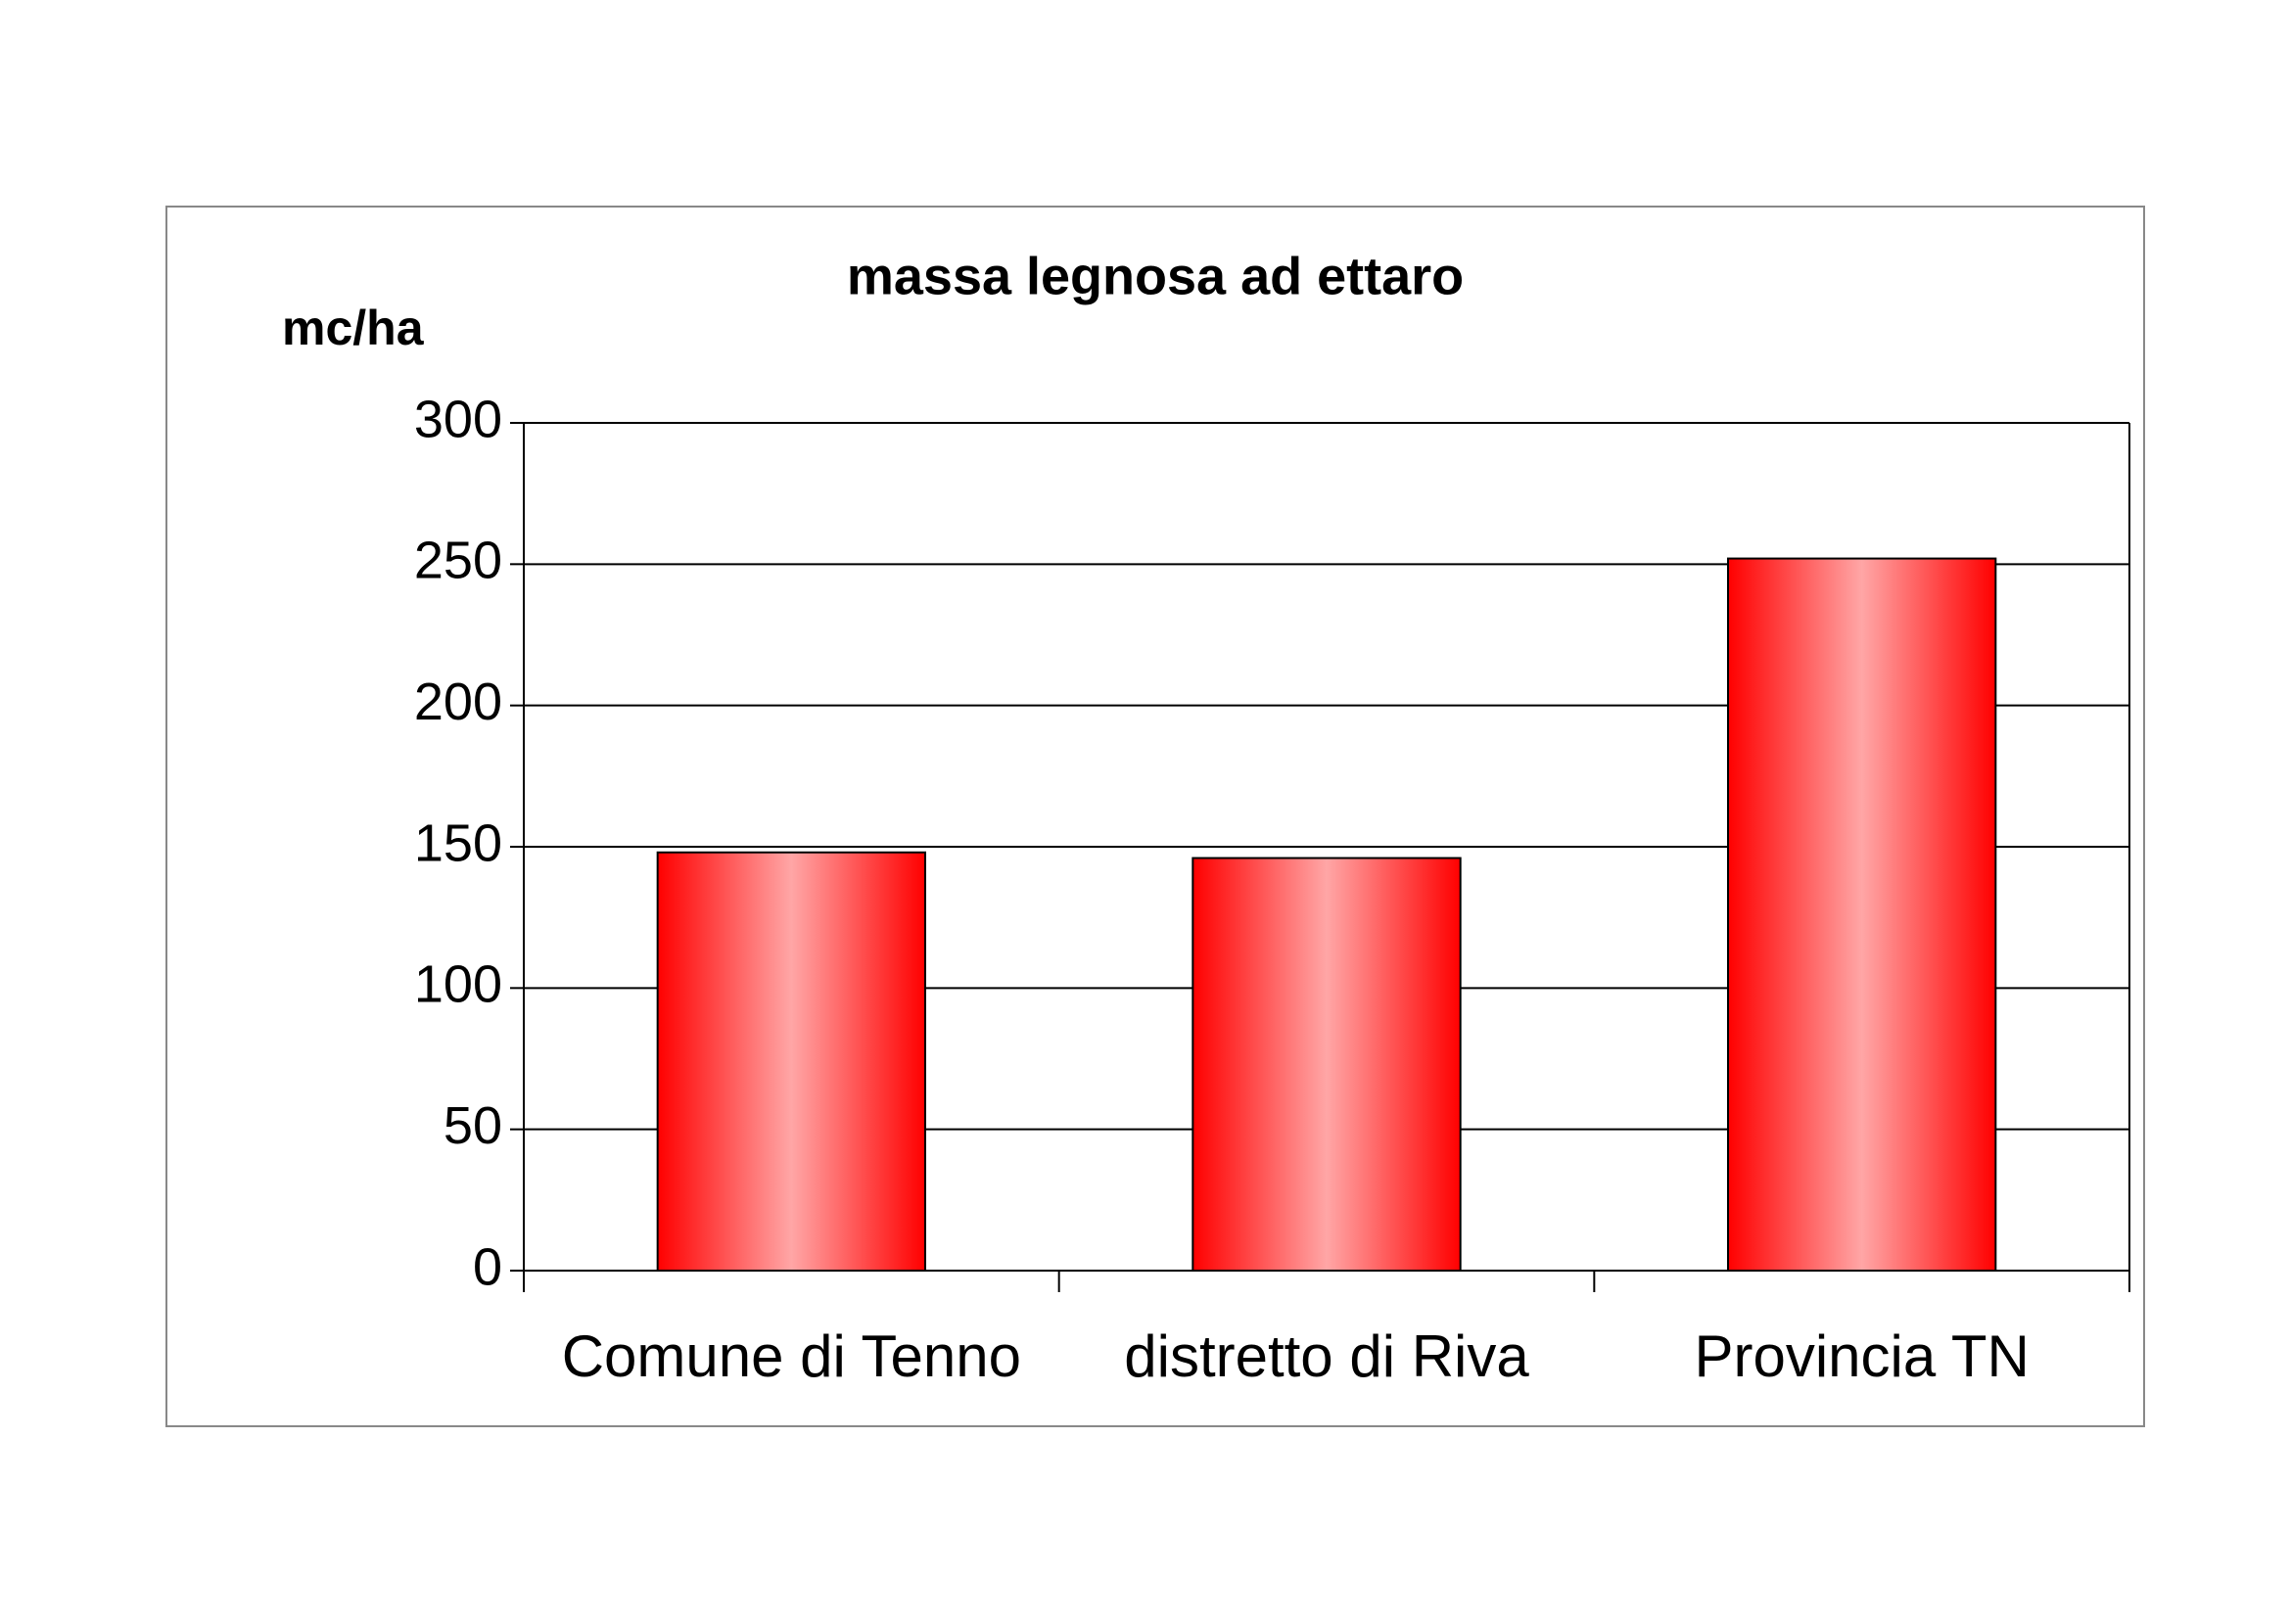 The image size is (2290, 1624). What do you see at coordinates (458, 985) in the screenshot?
I see `y-tick-label: 100` at bounding box center [458, 985].